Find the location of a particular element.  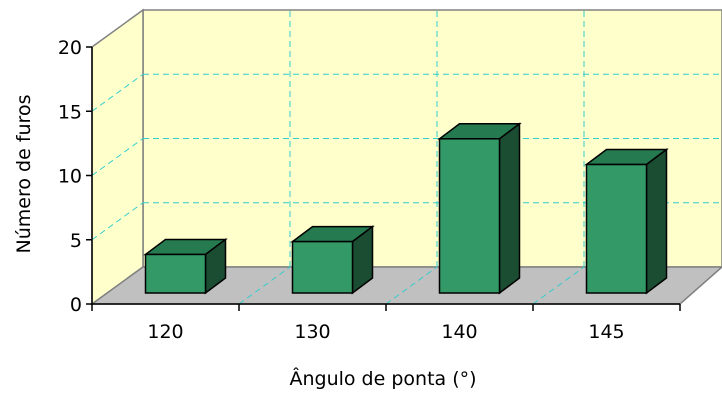

x-axis: 120 130 140 145 is located at coordinates (386, 323).